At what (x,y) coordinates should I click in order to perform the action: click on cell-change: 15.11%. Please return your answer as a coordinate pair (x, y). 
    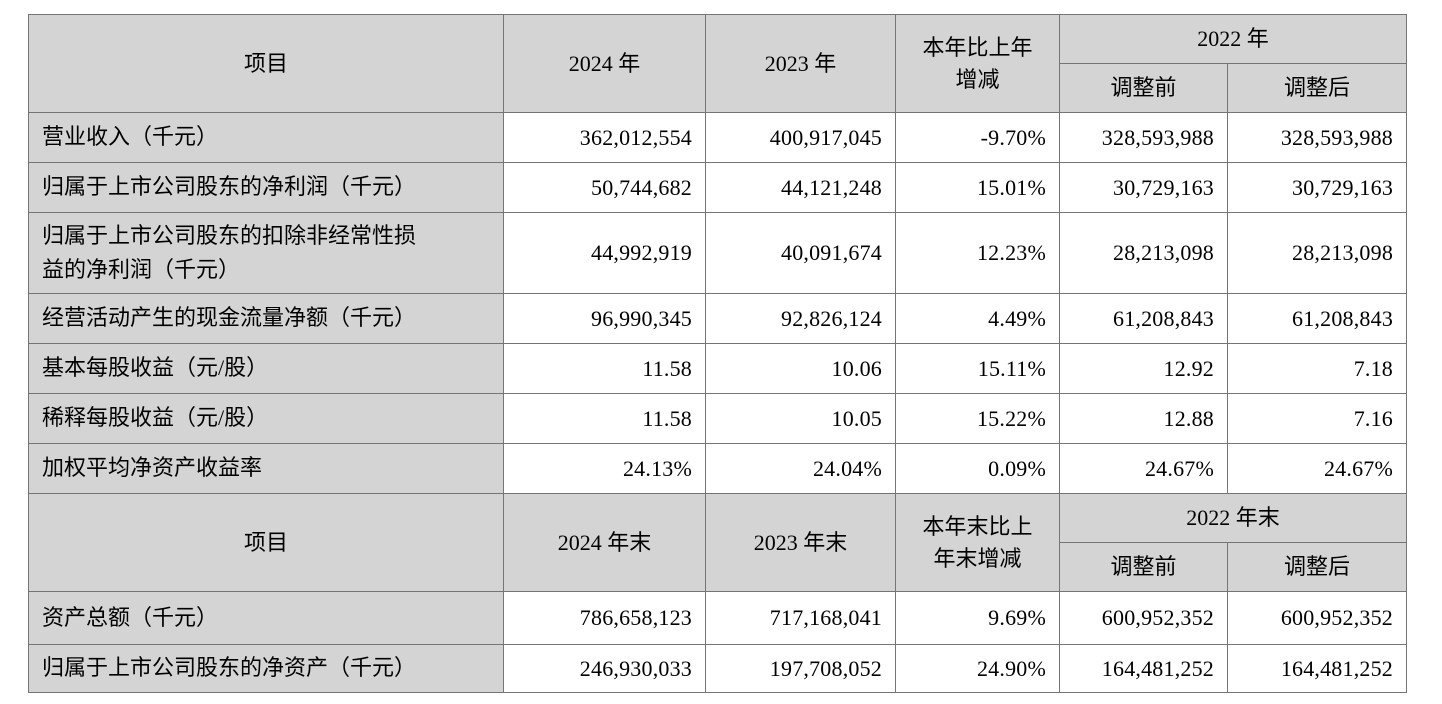
    Looking at the image, I should click on (977, 368).